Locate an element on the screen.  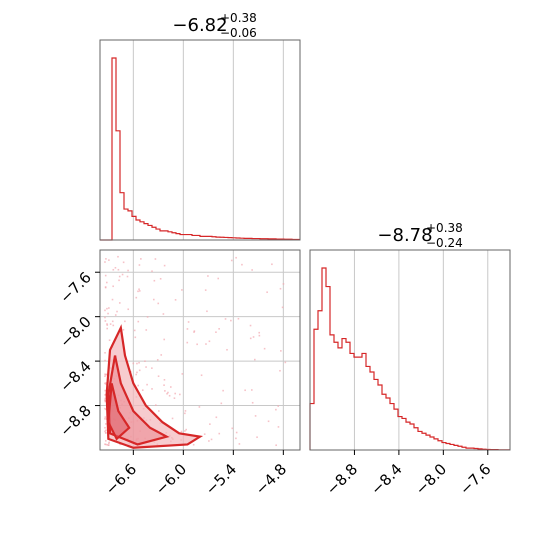
bl-axes-frame is located at coordinates (200, 350).